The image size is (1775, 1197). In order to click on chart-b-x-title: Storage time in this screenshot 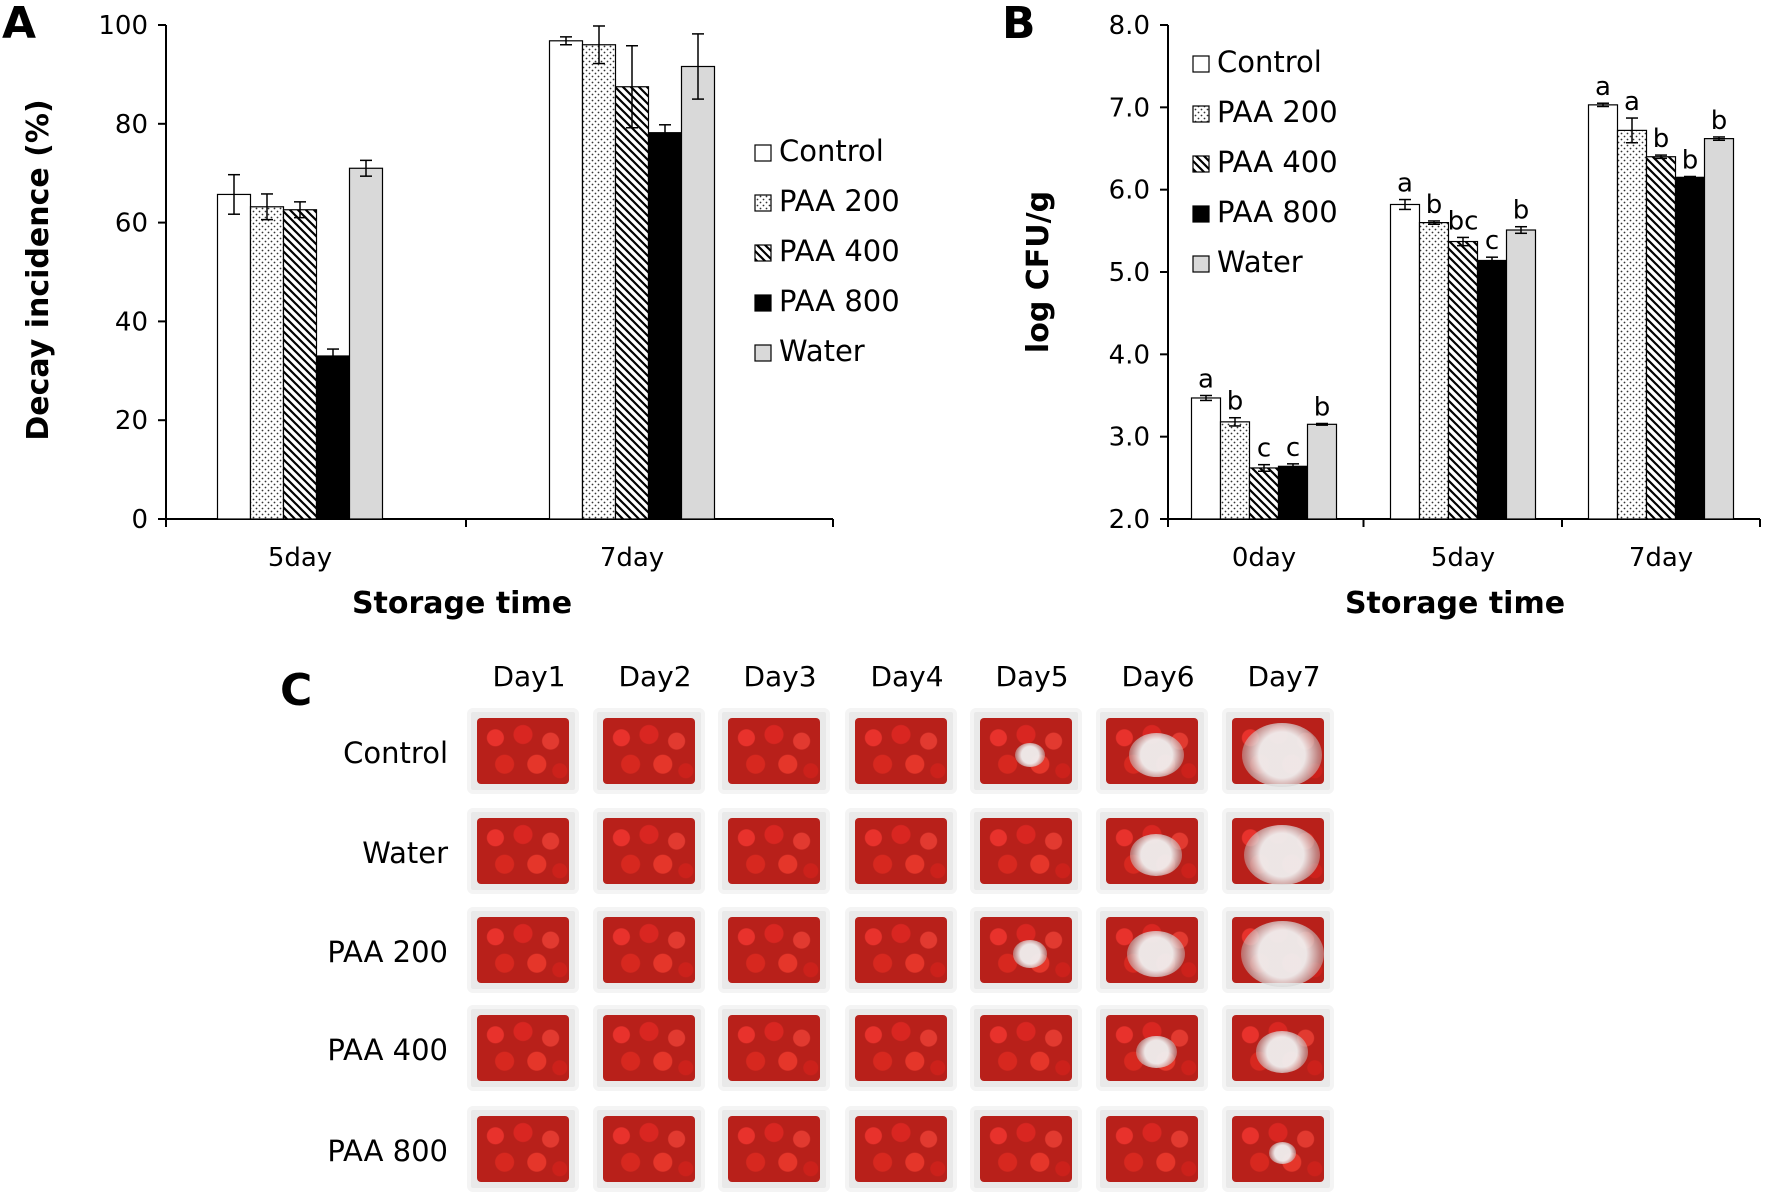, I will do `click(1455, 603)`.